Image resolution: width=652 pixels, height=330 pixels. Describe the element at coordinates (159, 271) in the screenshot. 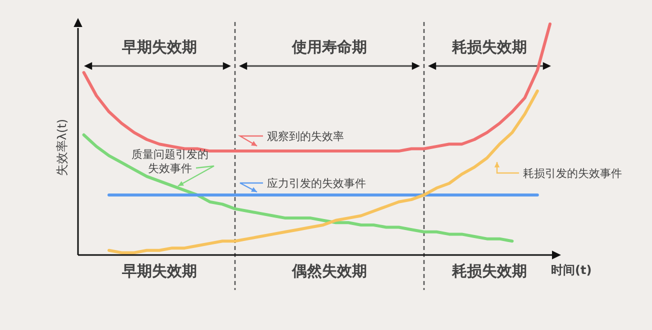

I see `text: 早期失效期` at that location.